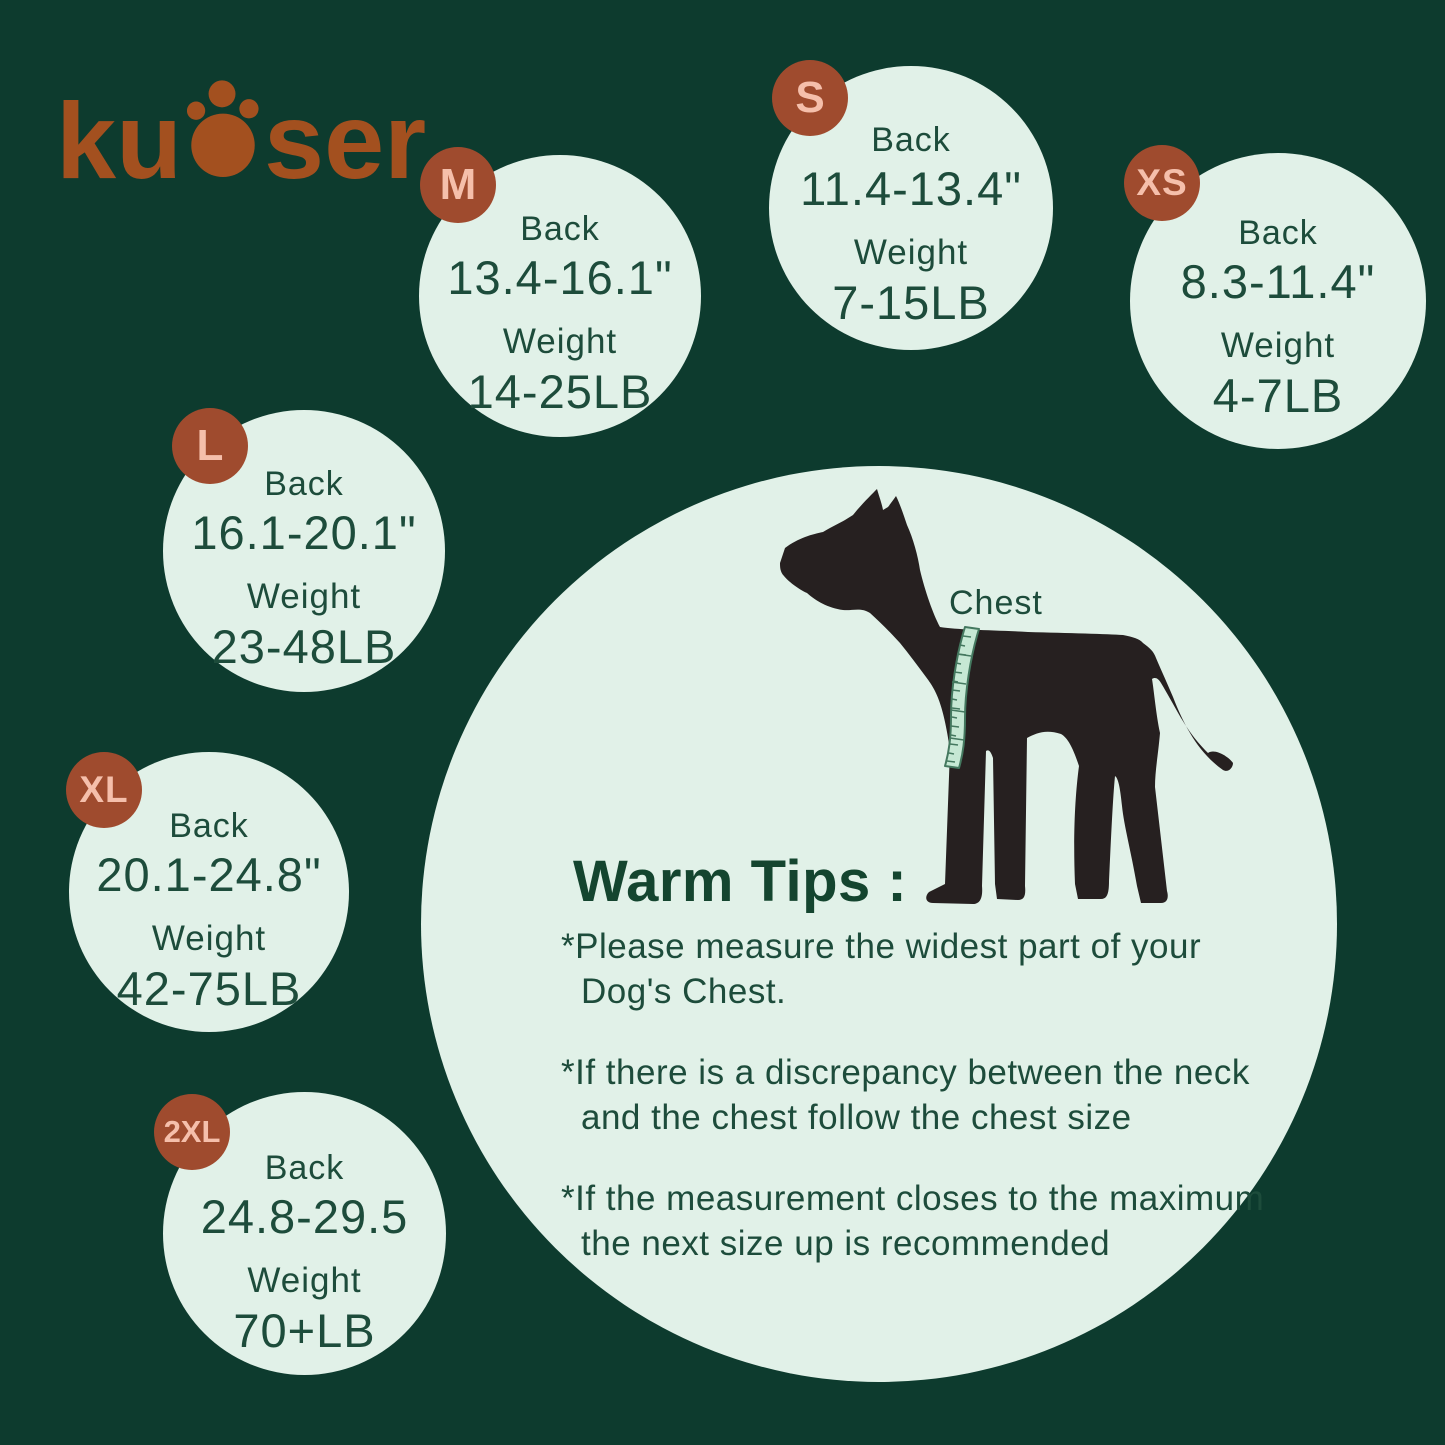  I want to click on back-range: 8.3-11.4", so click(1278, 281).